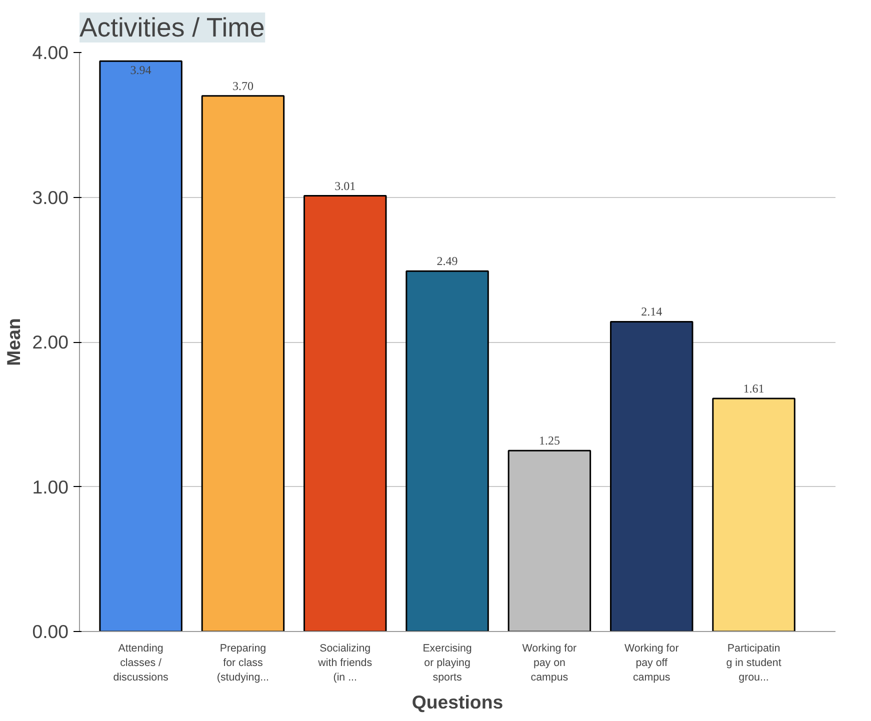 The image size is (871, 721). I want to click on chart-title: Activities / Time, so click(172, 27).